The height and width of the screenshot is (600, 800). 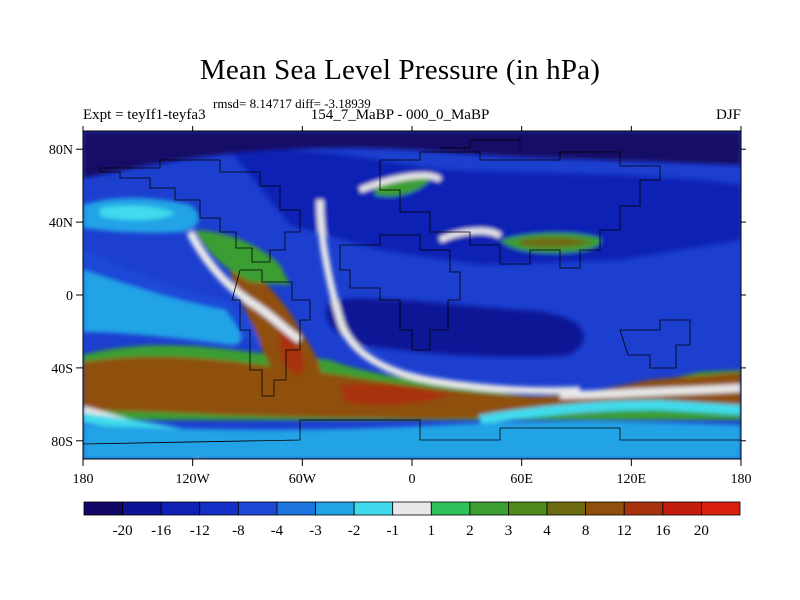 I want to click on colorbar-label: 8, so click(x=586, y=531).